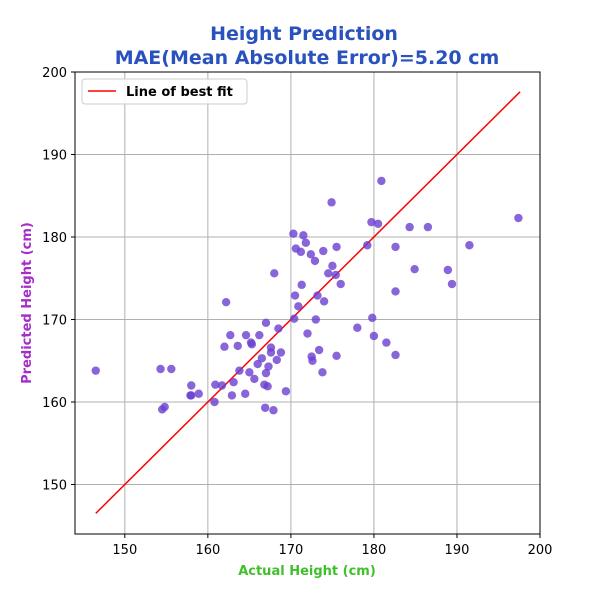 The image size is (600, 605). Describe the element at coordinates (307, 58) in the screenshot. I see `chart-subtitle: MAE(Mean Absolute Error)=5.20 cm` at that location.